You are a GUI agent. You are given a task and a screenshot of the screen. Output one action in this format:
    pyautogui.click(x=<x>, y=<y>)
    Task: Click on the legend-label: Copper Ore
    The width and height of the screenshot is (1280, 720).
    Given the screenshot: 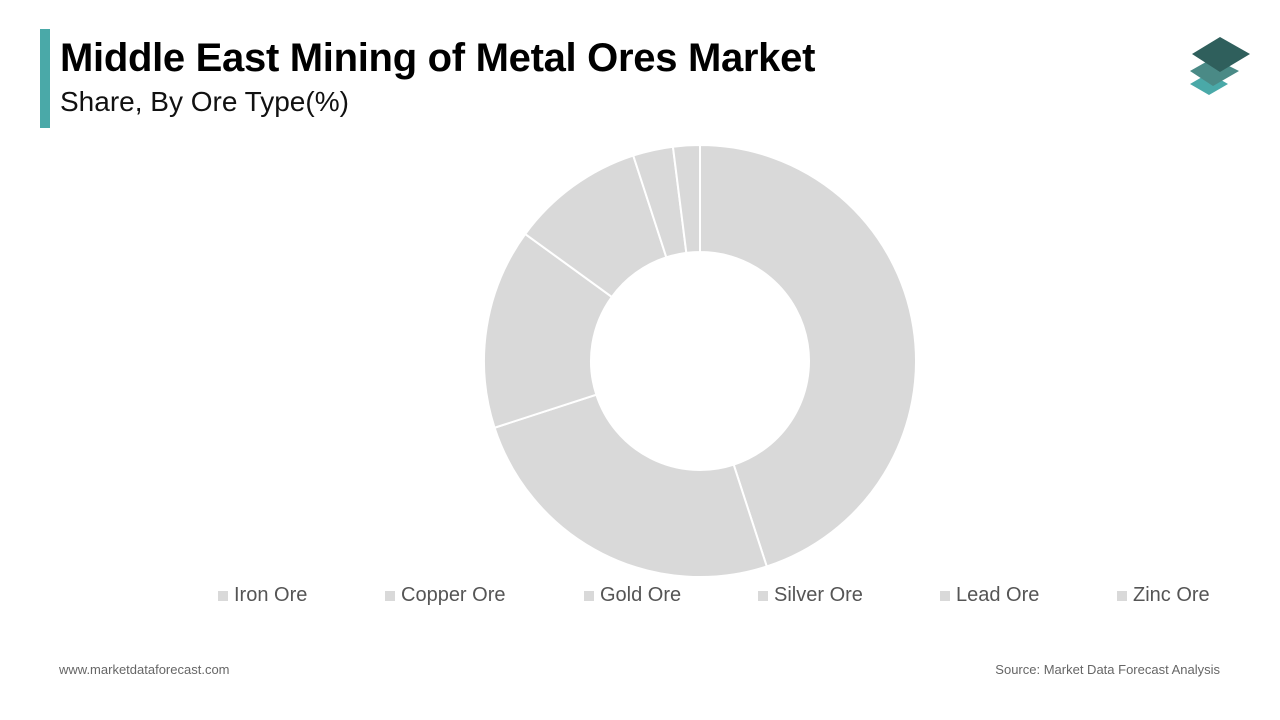 What is the action you would take?
    pyautogui.click(x=453, y=595)
    